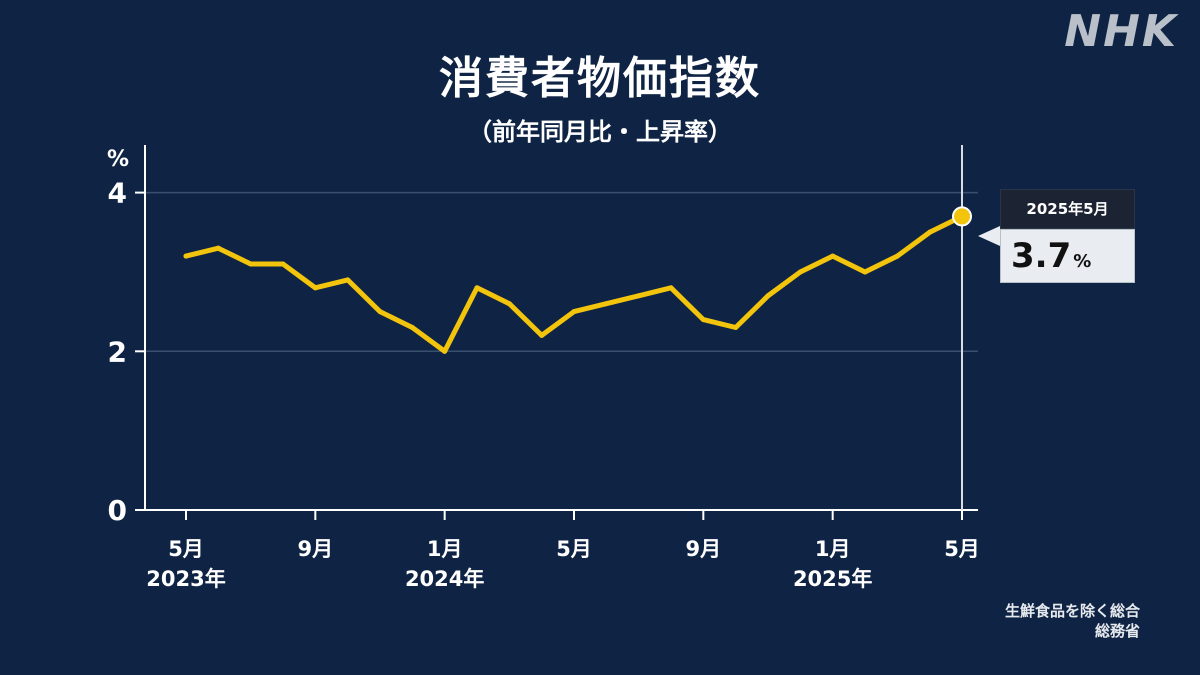 The width and height of the screenshot is (1200, 675). I want to click on x-tick-year-5: 2025年, so click(832, 579).